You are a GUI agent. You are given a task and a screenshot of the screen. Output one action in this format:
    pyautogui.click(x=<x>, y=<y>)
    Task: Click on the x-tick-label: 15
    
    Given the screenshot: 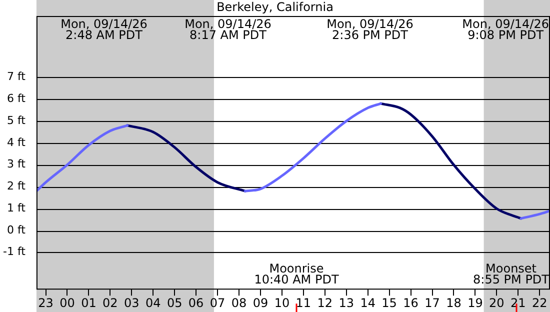 What is the action you would take?
    pyautogui.click(x=389, y=303)
    